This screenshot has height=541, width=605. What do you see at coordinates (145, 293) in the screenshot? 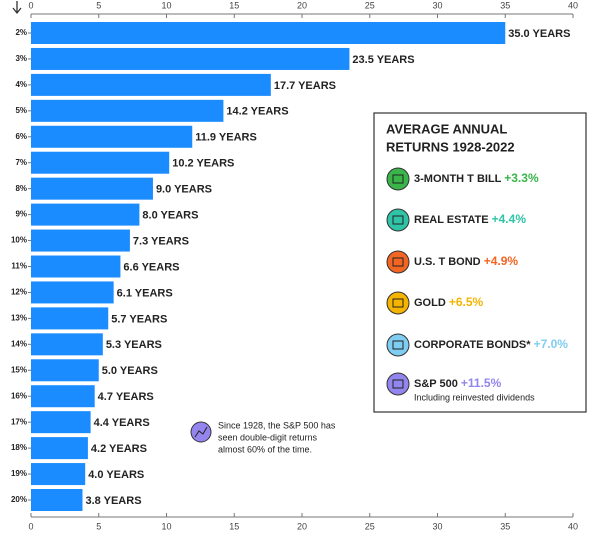
I see `value-label: 6.1 YEARS` at bounding box center [145, 293].